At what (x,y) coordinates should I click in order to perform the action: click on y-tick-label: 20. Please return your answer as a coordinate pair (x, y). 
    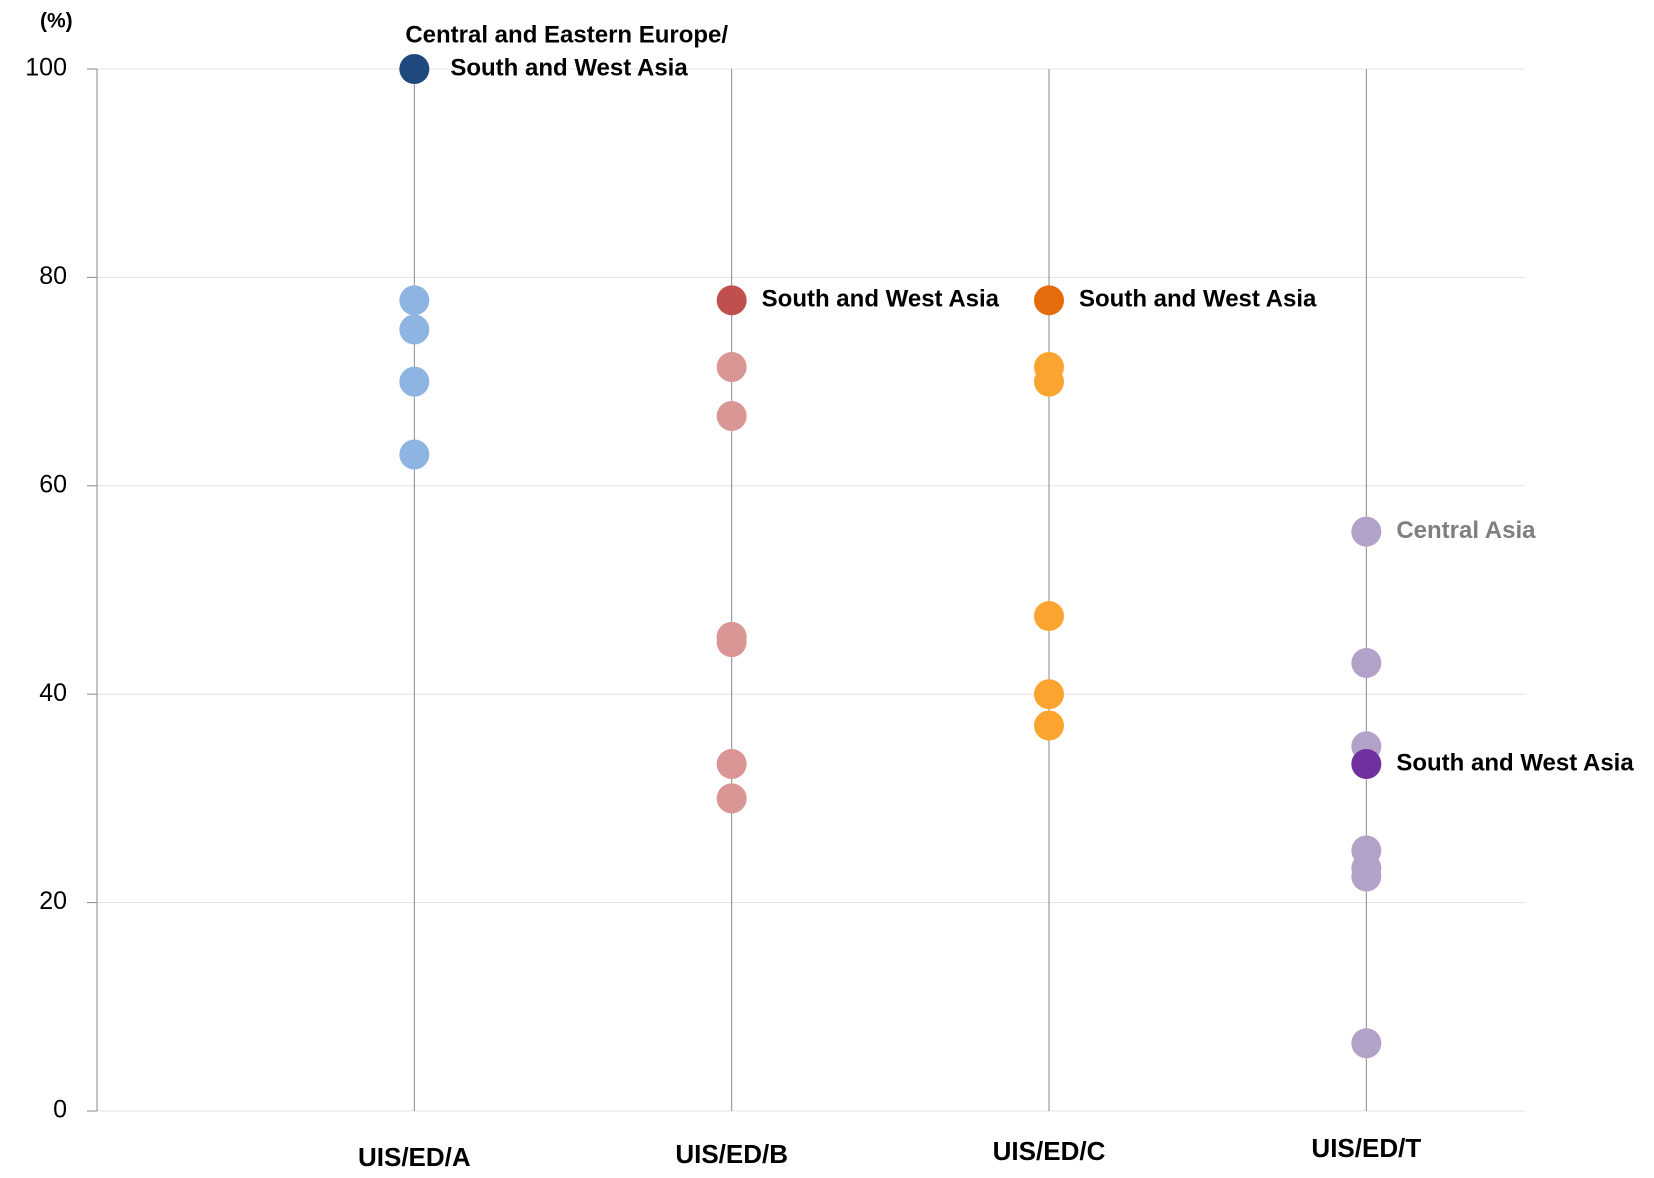
    Looking at the image, I should click on (53, 901).